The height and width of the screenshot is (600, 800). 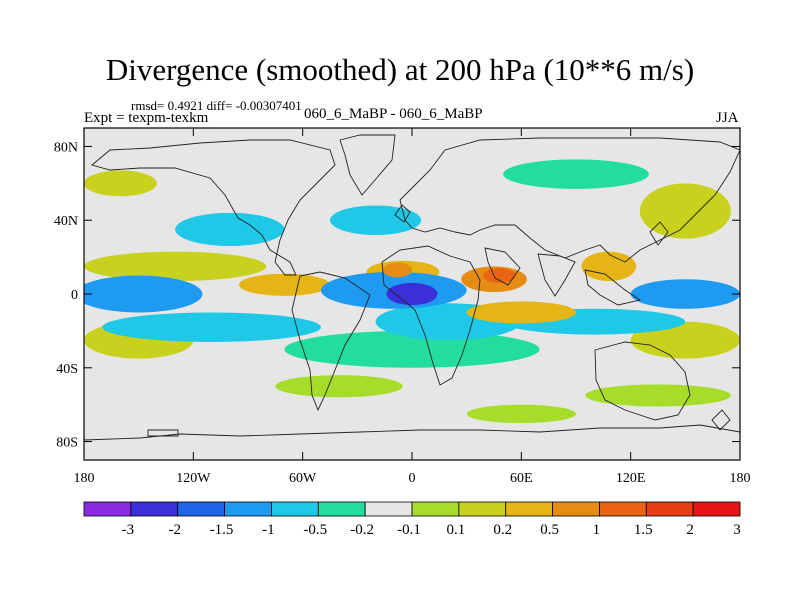 What do you see at coordinates (721, 420) in the screenshot?
I see `new-zealand-outline` at bounding box center [721, 420].